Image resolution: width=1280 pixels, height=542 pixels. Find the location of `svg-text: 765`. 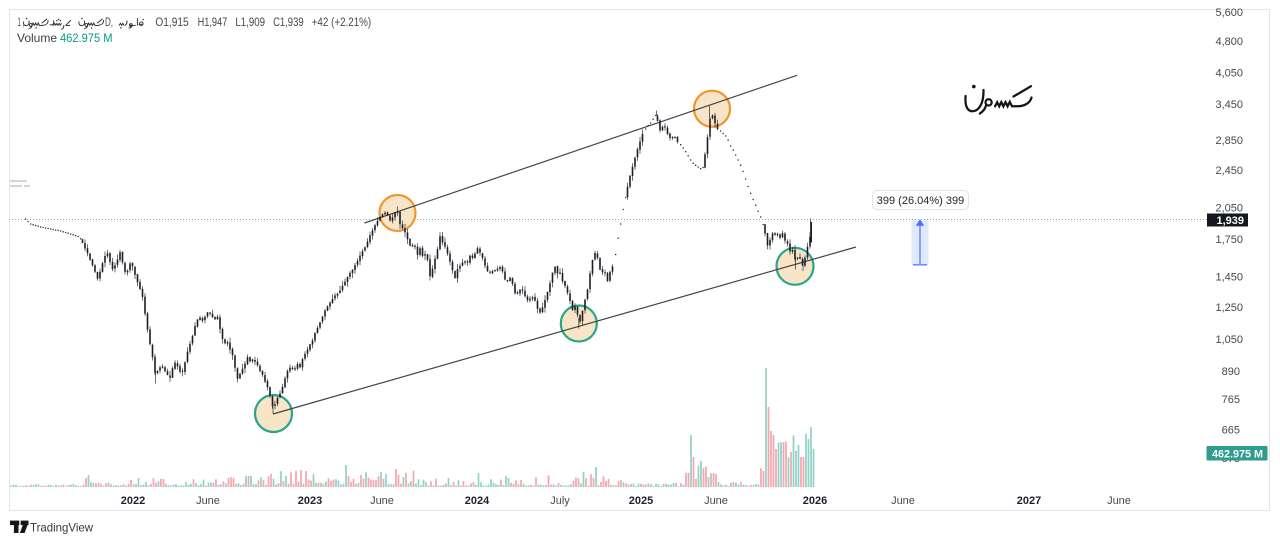

svg-text: 765 is located at coordinates (1231, 400).